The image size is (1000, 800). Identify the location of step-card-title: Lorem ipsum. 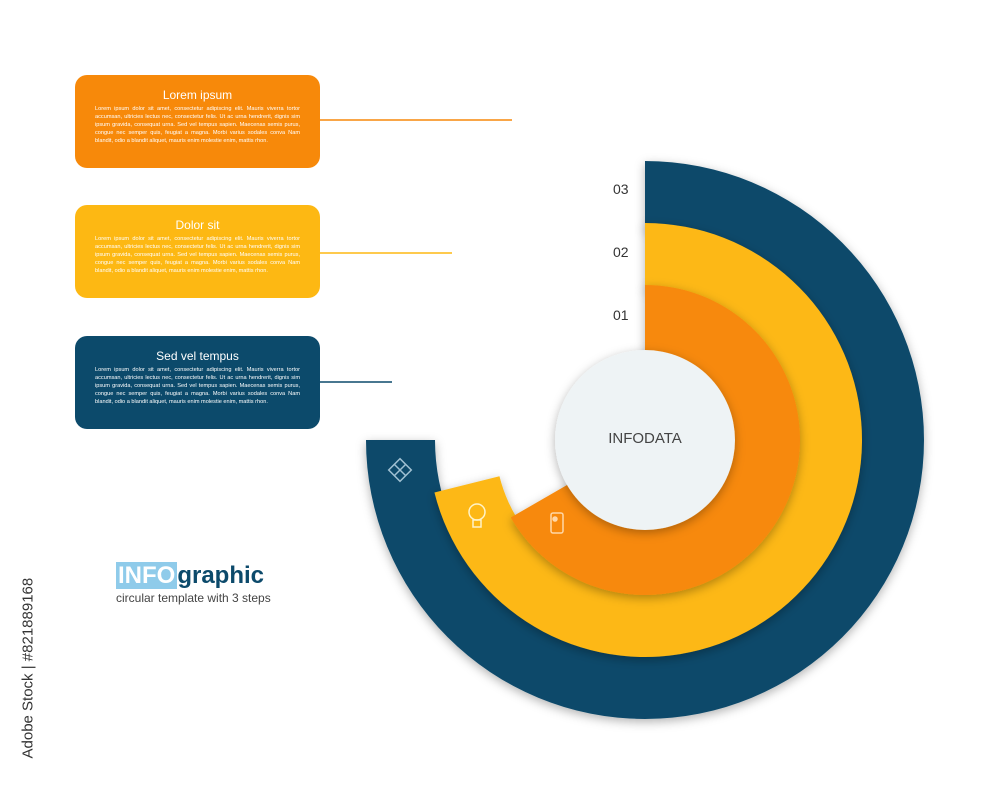
(197, 95).